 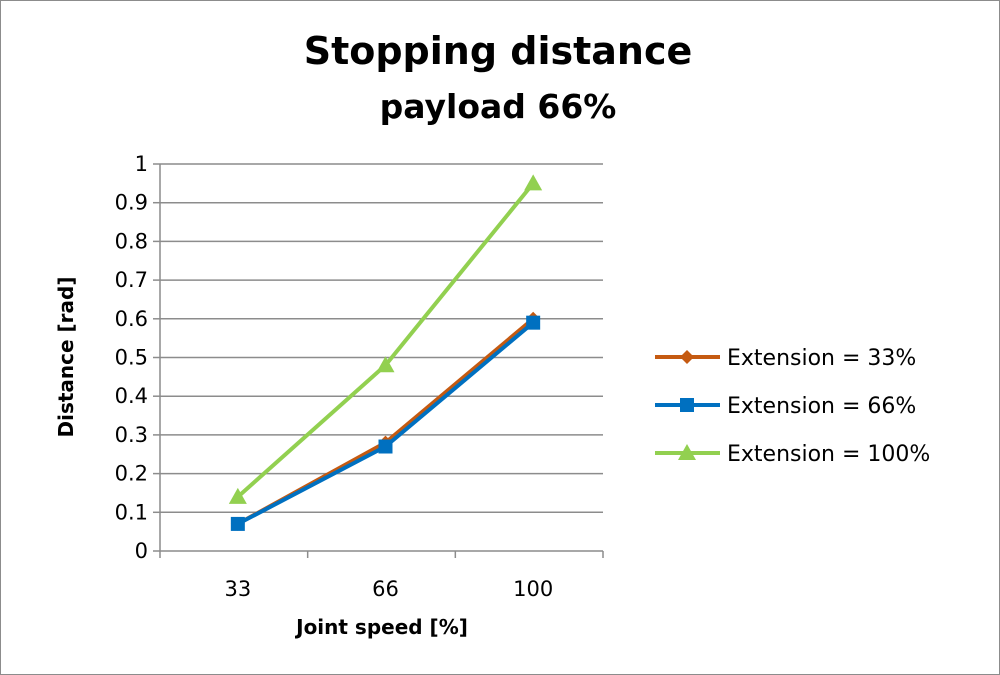 What do you see at coordinates (131, 241) in the screenshot?
I see `y-tick-label: 0.8` at bounding box center [131, 241].